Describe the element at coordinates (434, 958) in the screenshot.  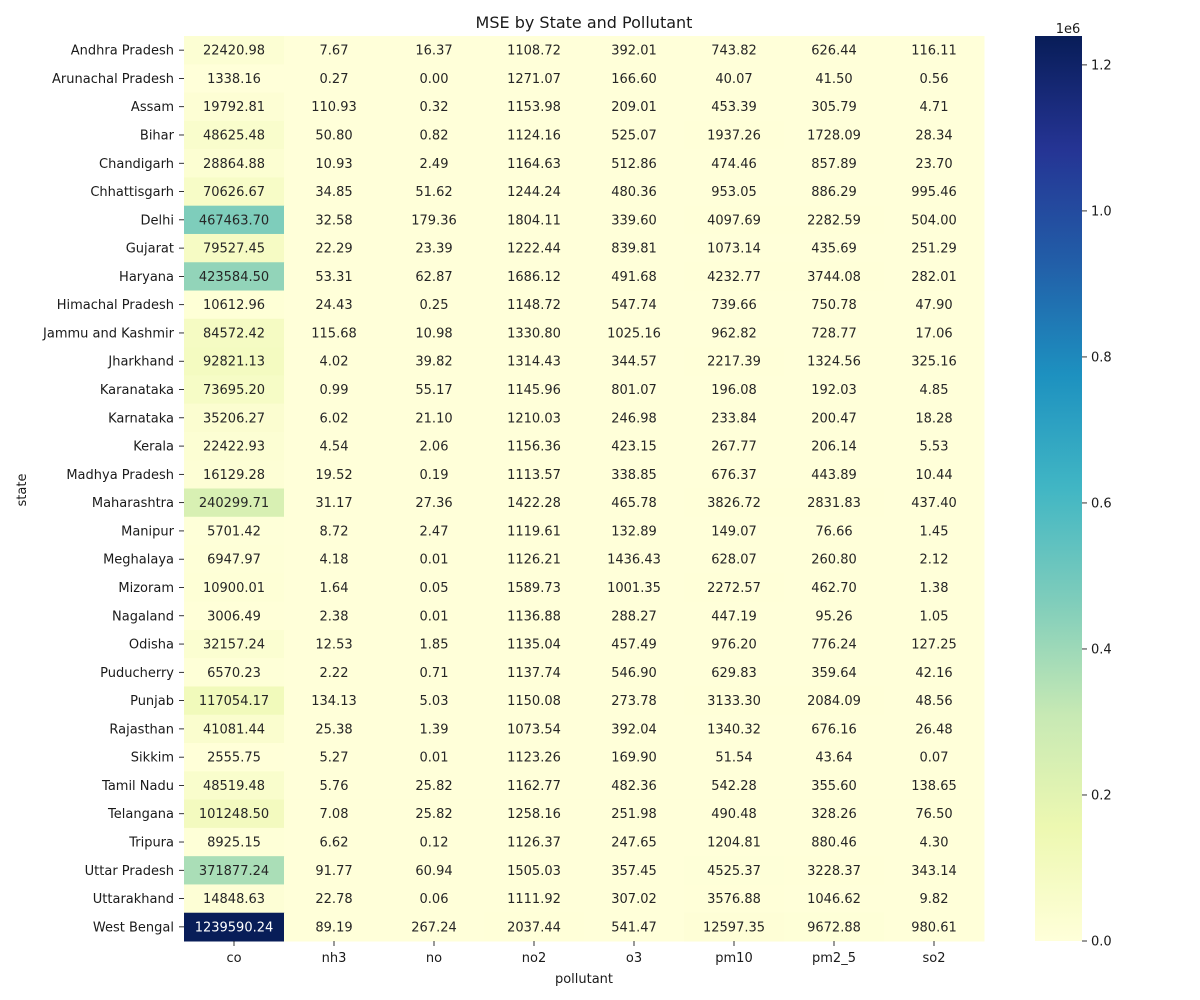
I see `x-tick-label: no` at that location.